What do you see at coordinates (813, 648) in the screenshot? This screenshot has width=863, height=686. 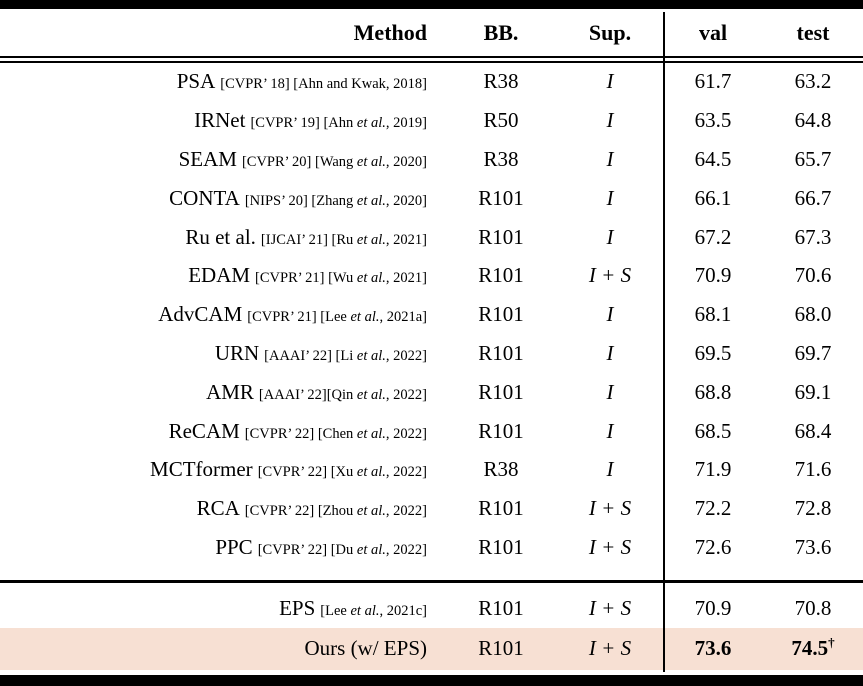 I see `test-score-cell: 74.5†` at bounding box center [813, 648].